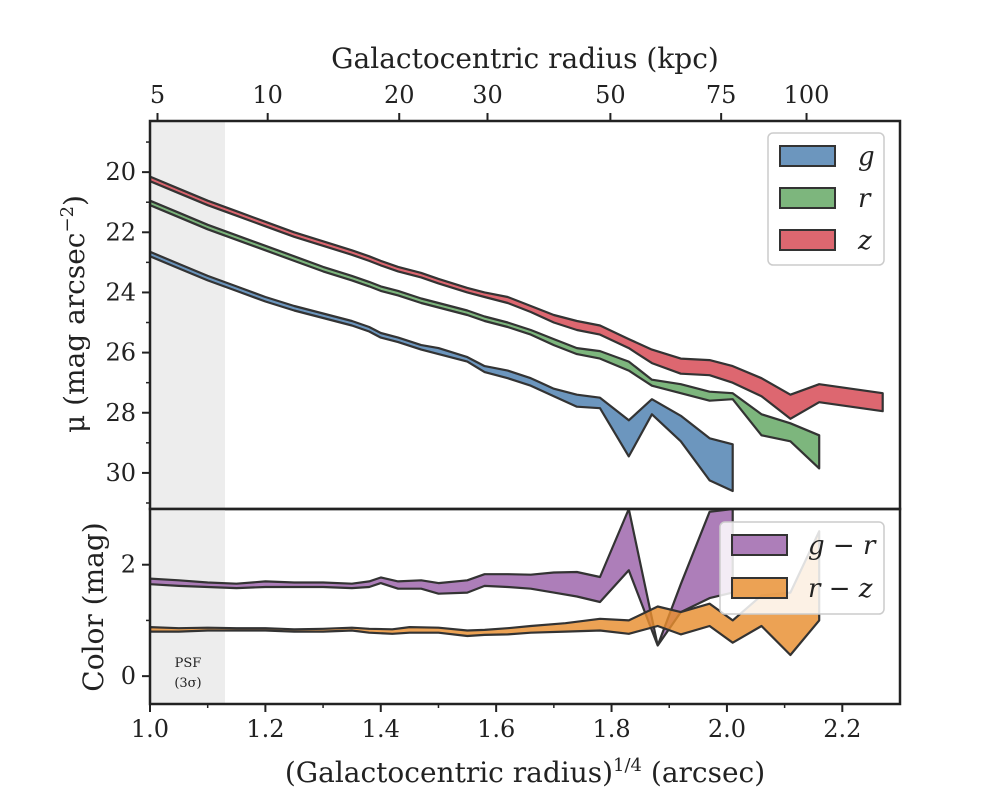  Describe the element at coordinates (864, 241) in the screenshot. I see `legend-label-z: z` at that location.